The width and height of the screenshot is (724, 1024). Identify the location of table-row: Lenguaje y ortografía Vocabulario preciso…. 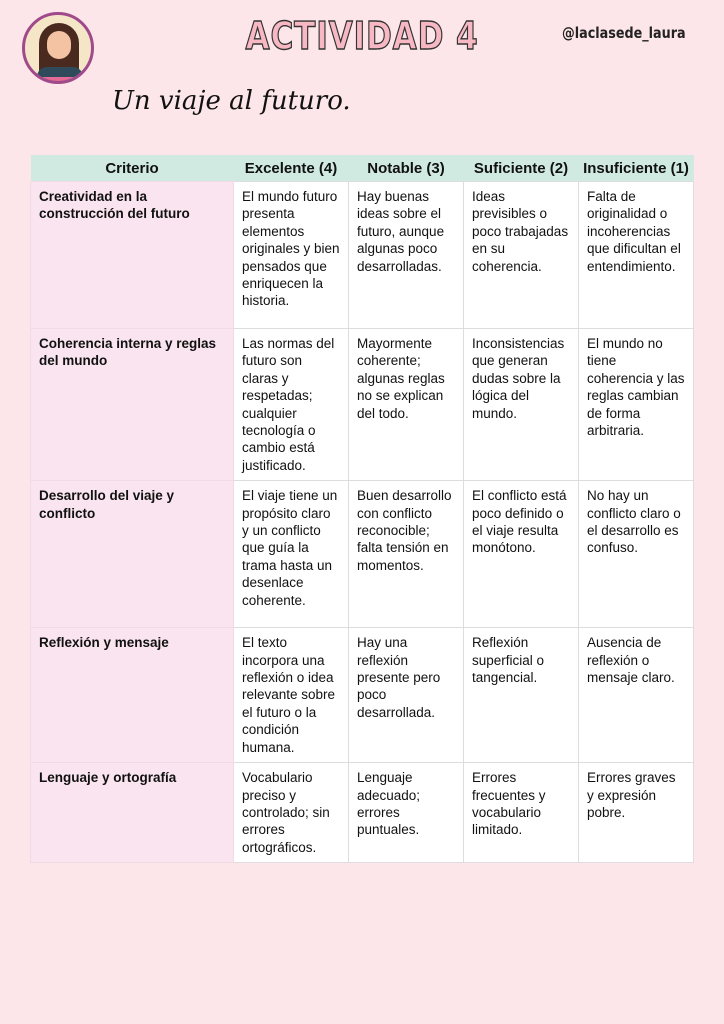
(362, 813).